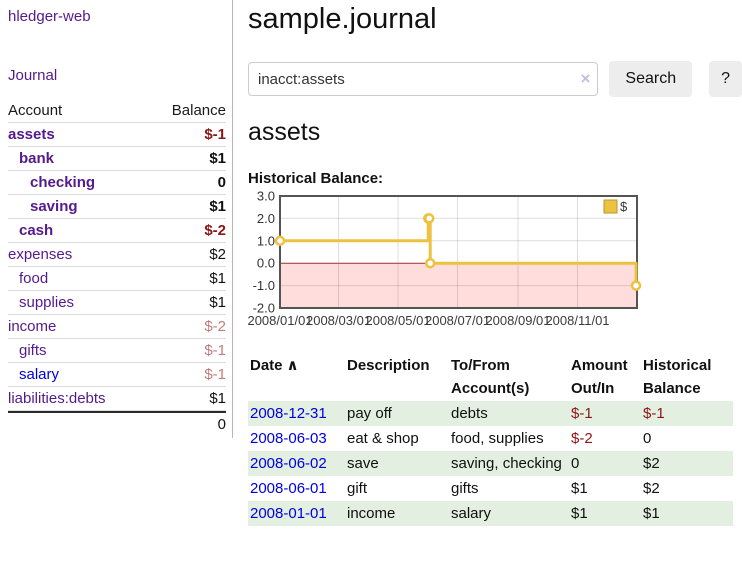 This screenshot has height=582, width=742. I want to click on search-button: Search, so click(651, 79).